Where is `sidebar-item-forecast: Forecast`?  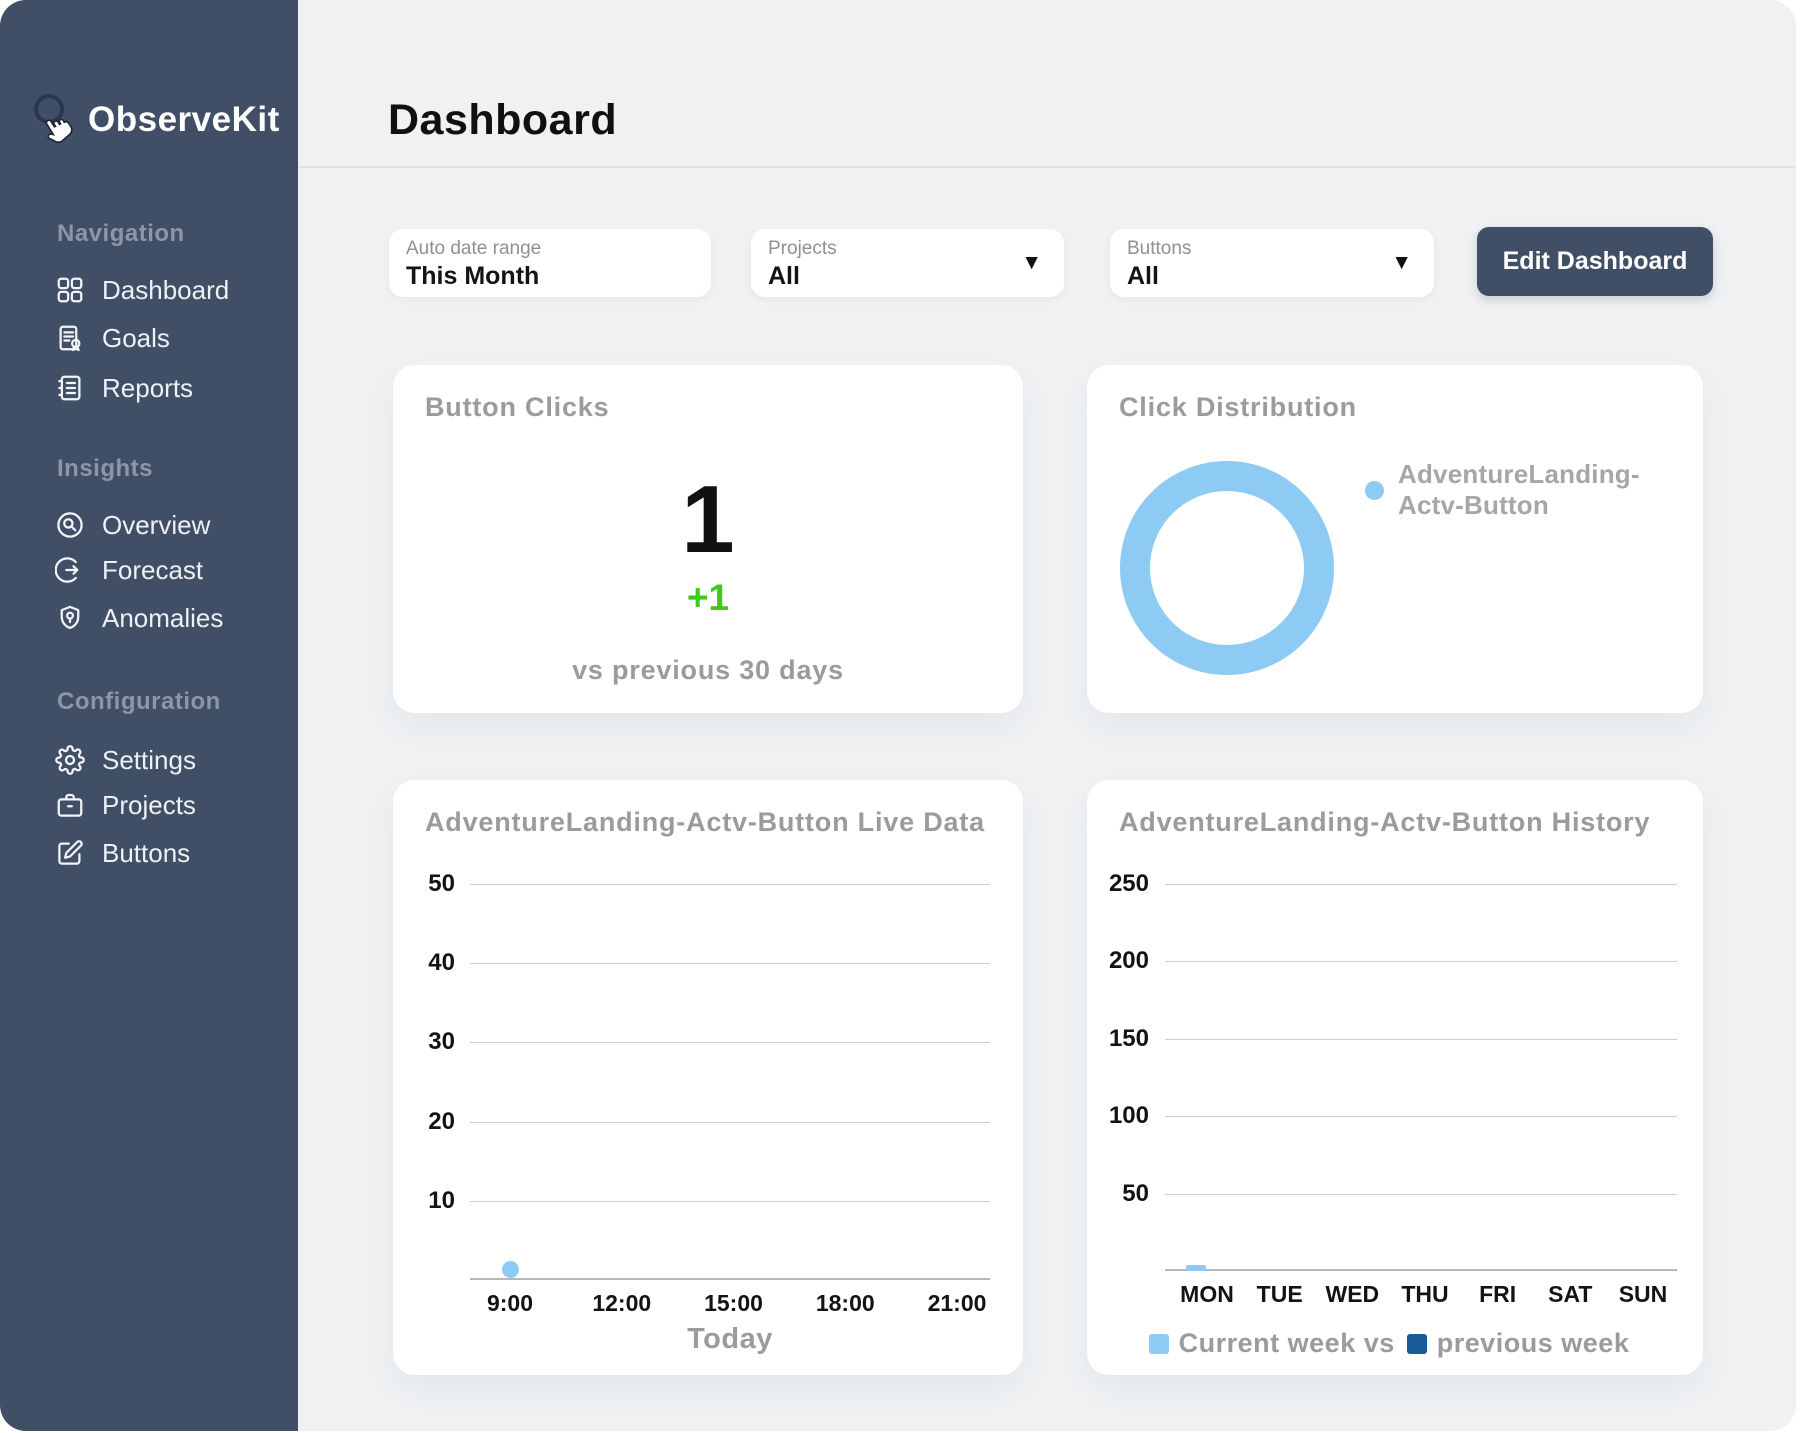 sidebar-item-forecast: Forecast is located at coordinates (129, 570).